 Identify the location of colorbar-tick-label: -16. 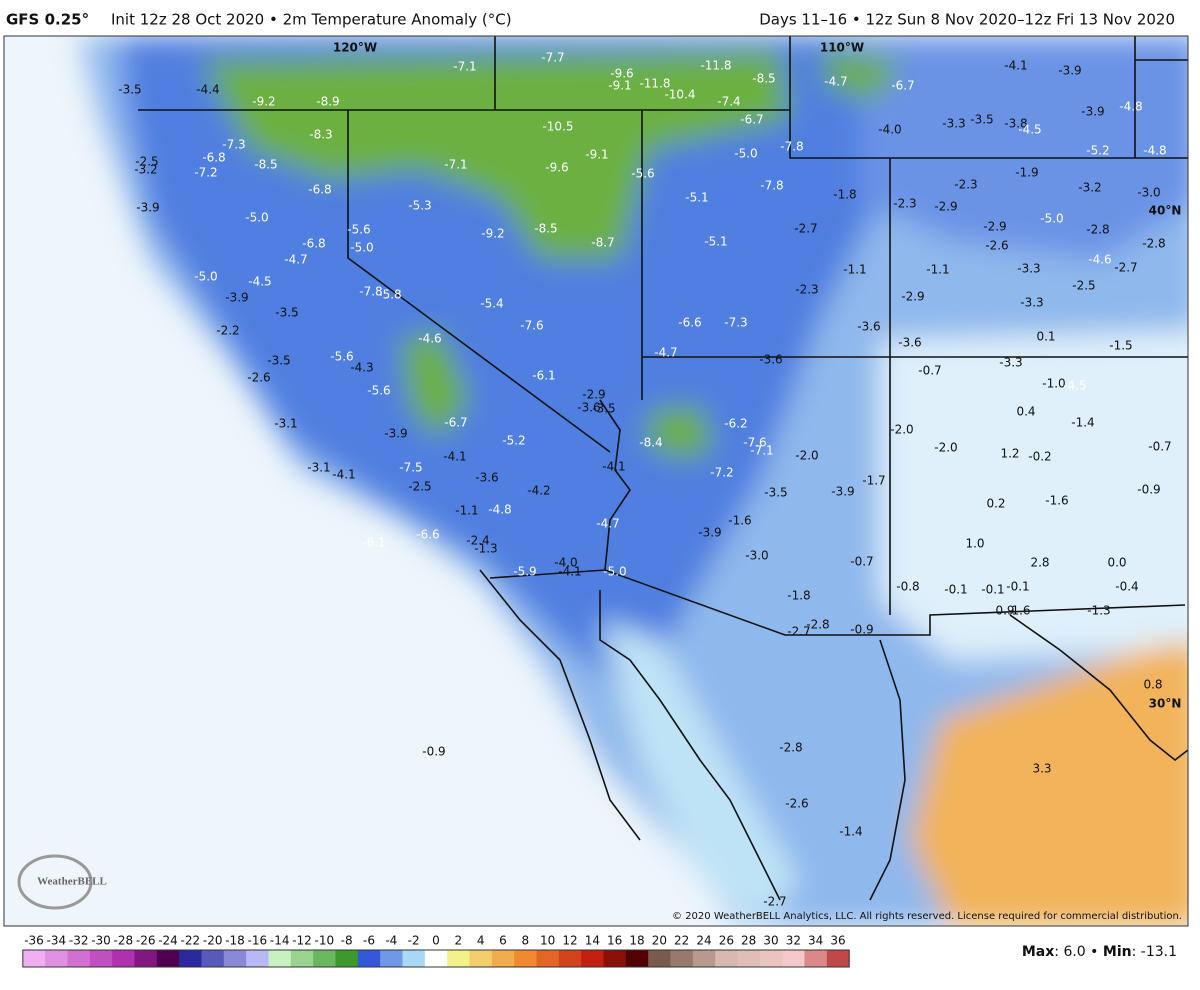
(258, 941).